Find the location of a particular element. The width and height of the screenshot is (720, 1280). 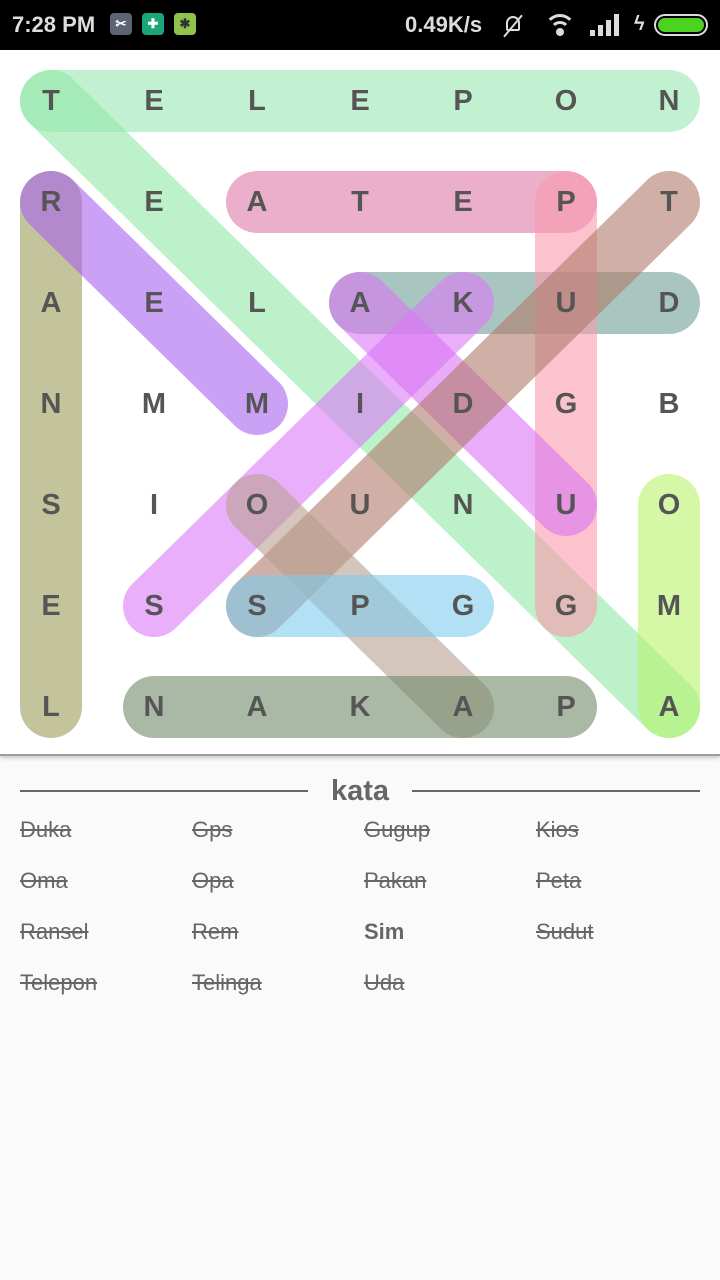

word-item: Duka is located at coordinates (46, 829).